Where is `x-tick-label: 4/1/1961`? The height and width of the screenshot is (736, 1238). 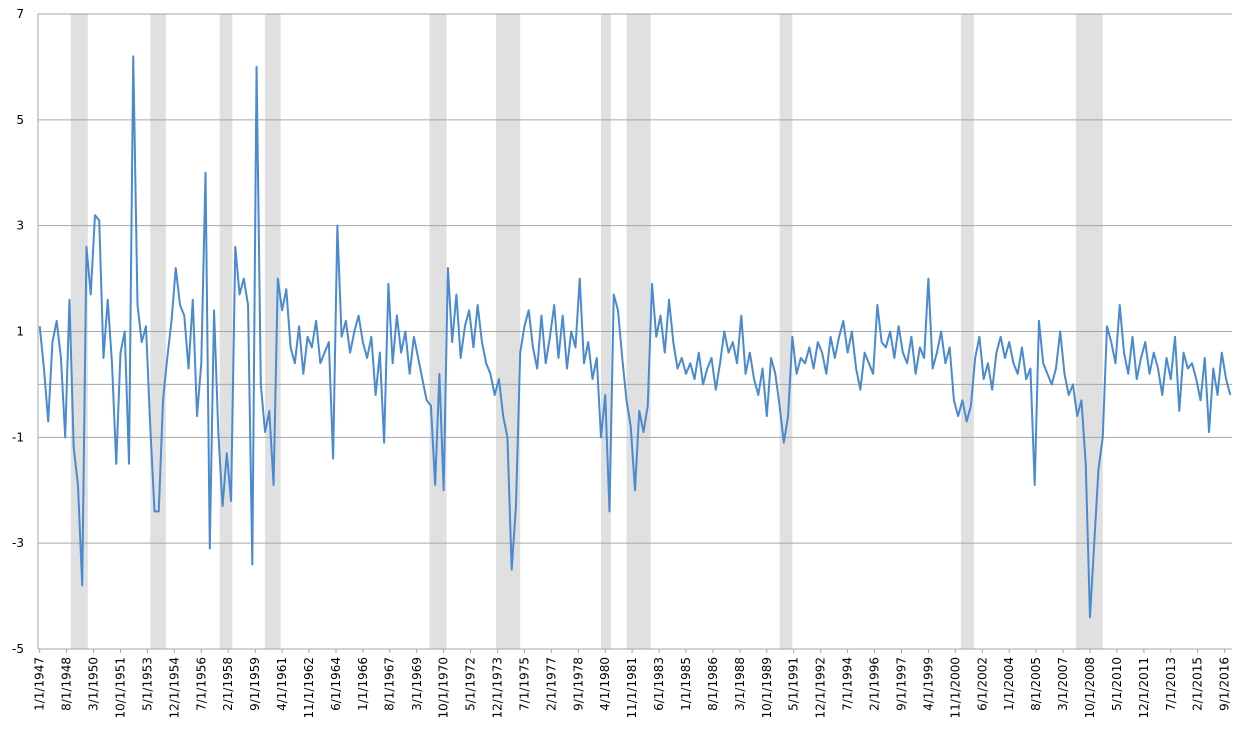 x-tick-label: 4/1/1961 is located at coordinates (282, 684).